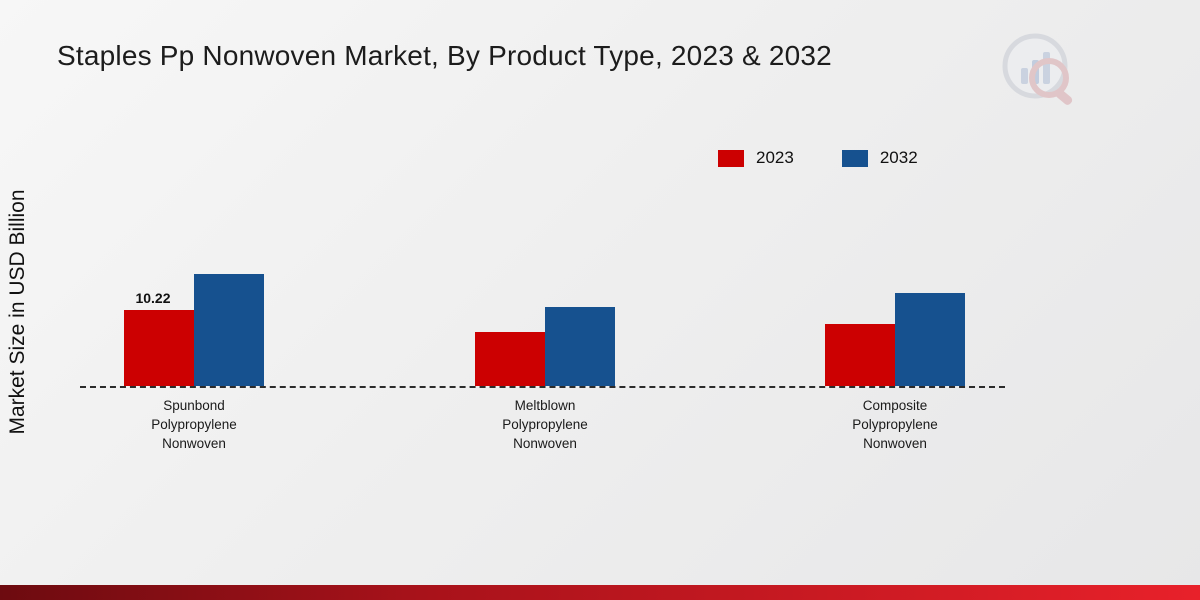 Image resolution: width=1200 pixels, height=600 pixels. What do you see at coordinates (854, 158) in the screenshot?
I see `legend-swatch-2032` at bounding box center [854, 158].